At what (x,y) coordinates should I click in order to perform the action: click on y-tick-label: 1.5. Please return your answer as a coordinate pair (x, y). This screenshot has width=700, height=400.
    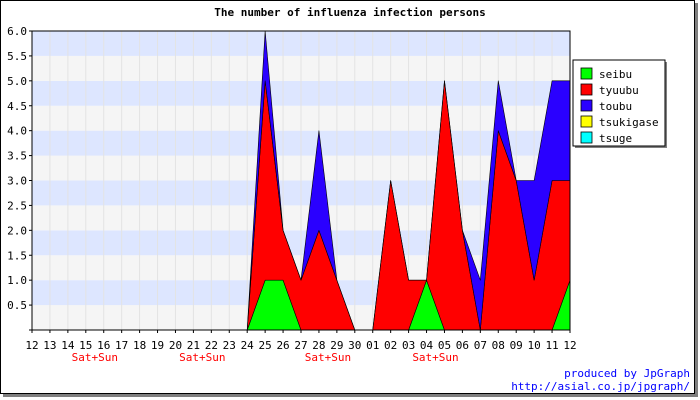
    Looking at the image, I should click on (17, 255).